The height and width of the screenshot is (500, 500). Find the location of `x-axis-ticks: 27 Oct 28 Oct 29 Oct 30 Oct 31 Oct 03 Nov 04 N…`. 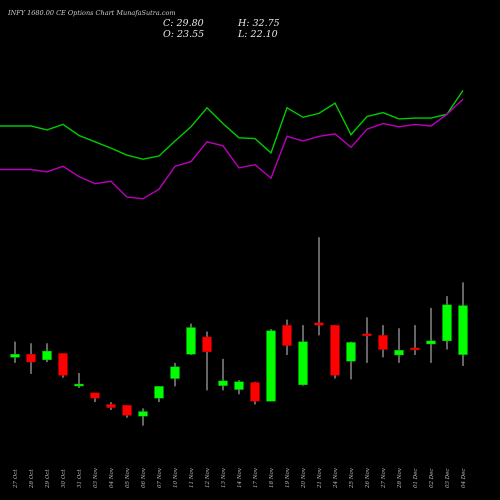

x-axis-ticks: 27 Oct 28 Oct 29 Oct 30 Oct 31 Oct 03 Nov 04 N… is located at coordinates (240, 478).